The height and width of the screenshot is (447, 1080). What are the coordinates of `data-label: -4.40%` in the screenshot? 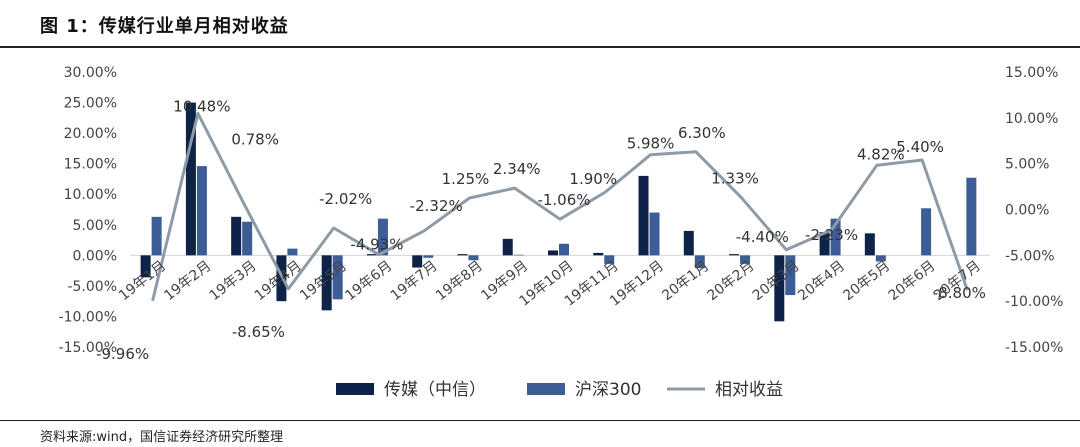 It's located at (762, 237).